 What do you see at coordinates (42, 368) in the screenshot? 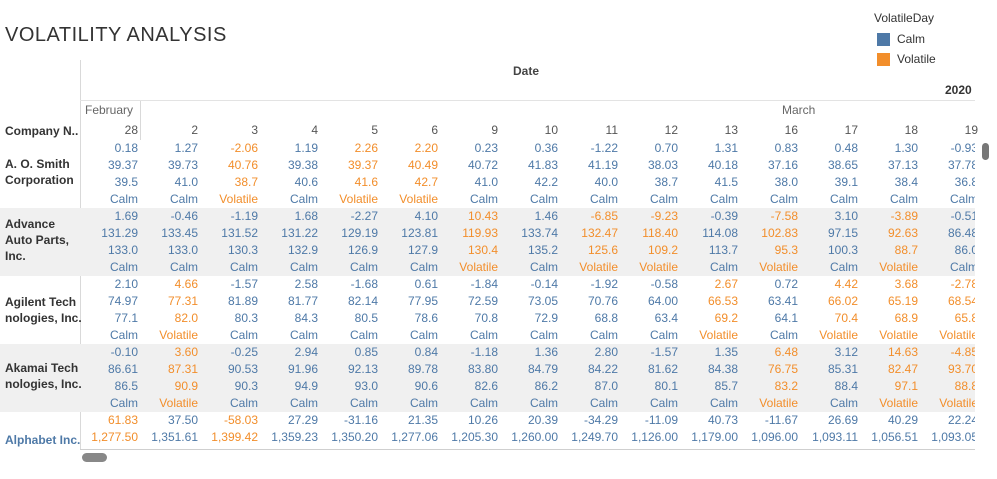
I see `company-name: Akamai Tech` at bounding box center [42, 368].